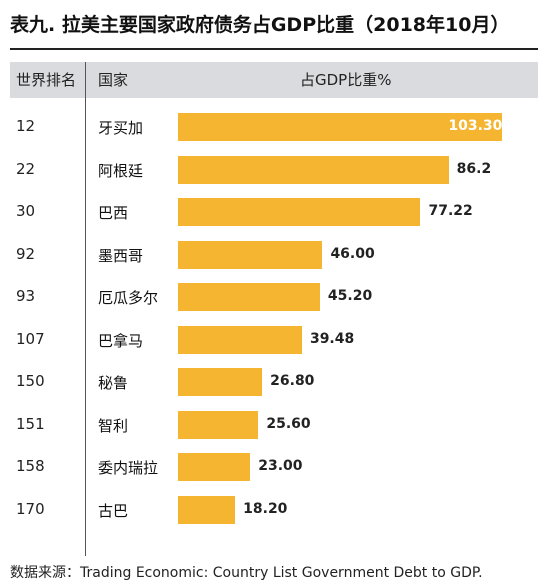  I want to click on header-metric: 占GDP比重%, so click(346, 80).